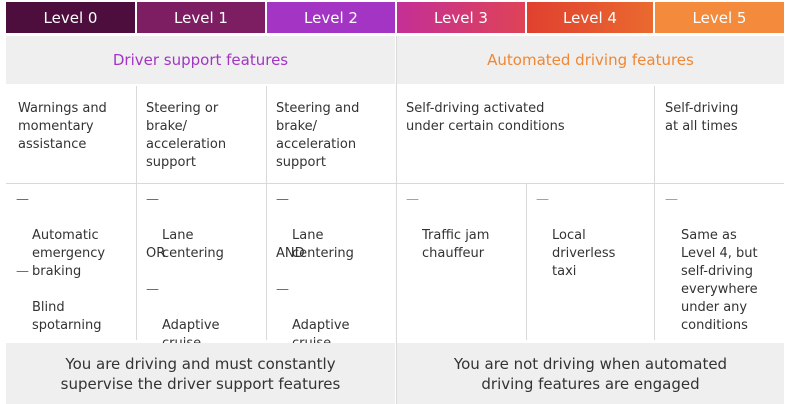  I want to click on feature-label: Local driverless taxi, so click(584, 253).